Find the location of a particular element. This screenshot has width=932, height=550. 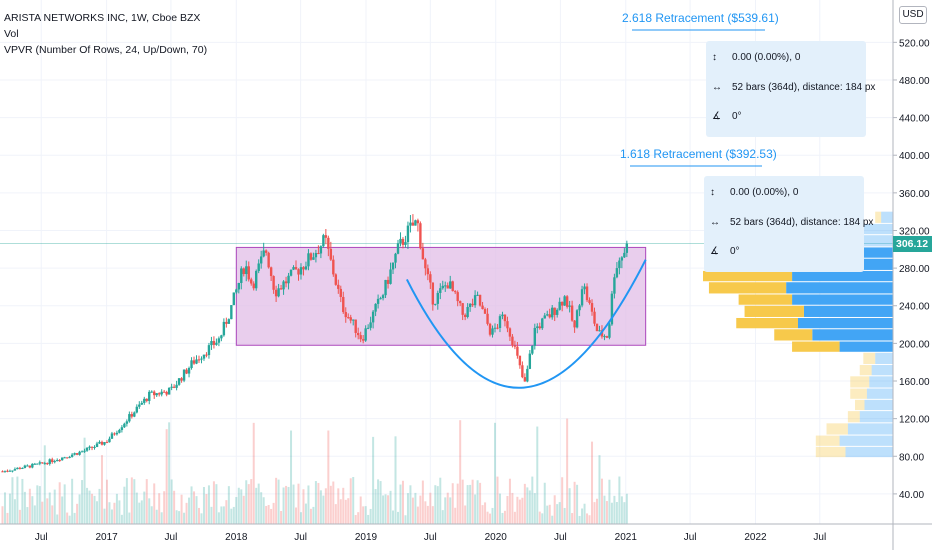

fib-label-2618: 2.618 Retracement ($539.61) is located at coordinates (700, 18).